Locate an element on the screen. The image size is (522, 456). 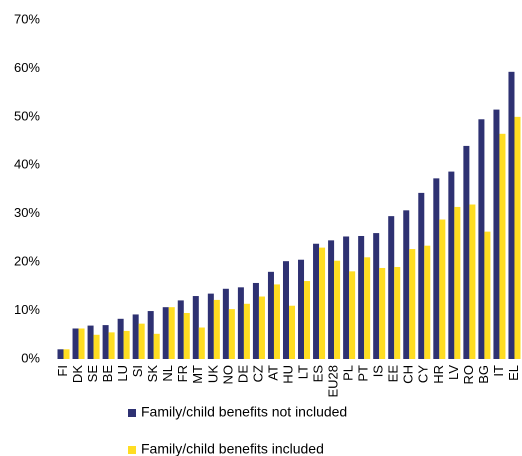
x-tick-label: ES is located at coordinates (318, 374).